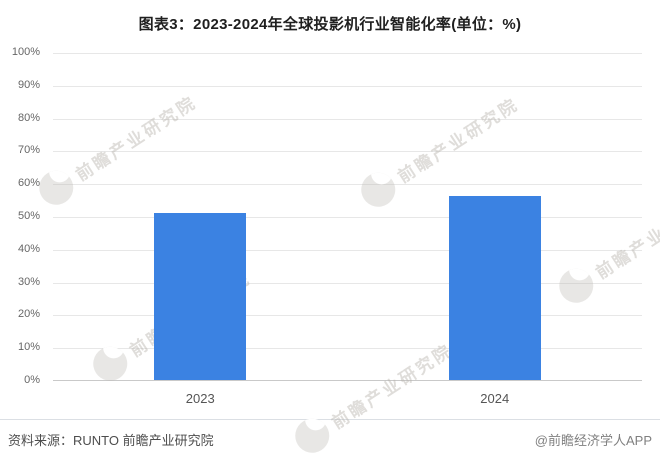 The width and height of the screenshot is (660, 461). I want to click on watermark-swoosh, so click(315, 423).